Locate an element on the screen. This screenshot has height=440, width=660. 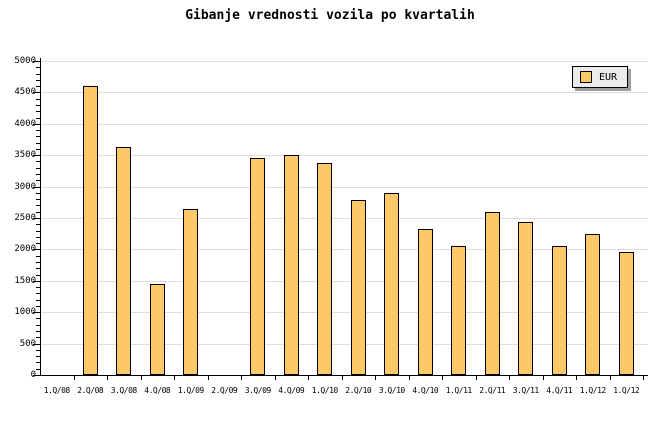
legend: EUR is located at coordinates (600, 77).